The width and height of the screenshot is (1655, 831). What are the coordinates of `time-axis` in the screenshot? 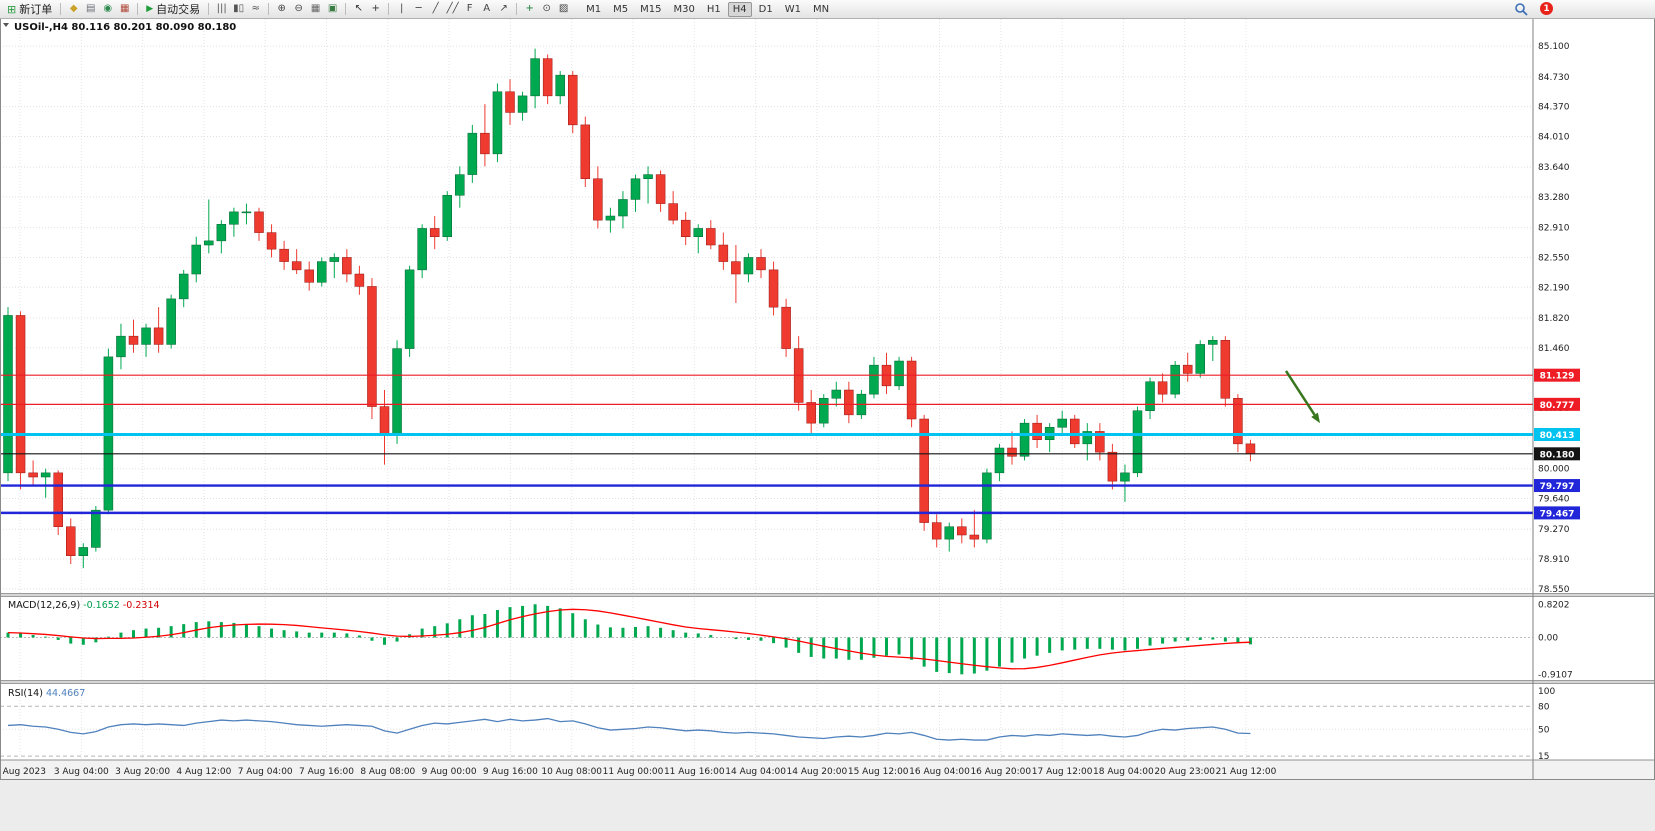 It's located at (827, 770).